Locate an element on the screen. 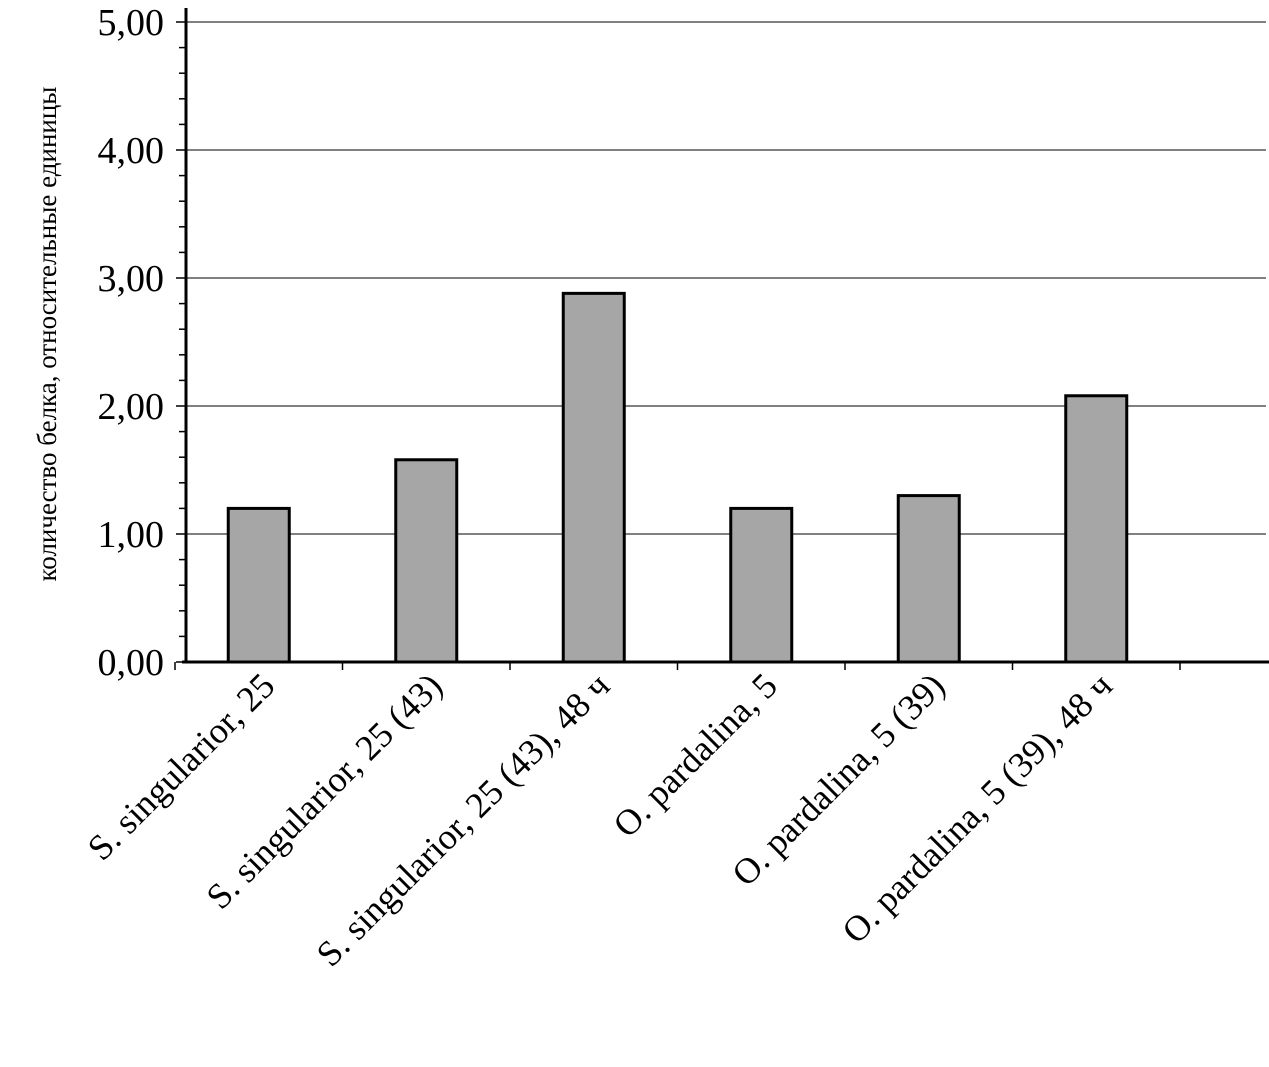 Image resolution: width=1269 pixels, height=1067 pixels. y-tick-label: 4,00 is located at coordinates (131, 151).